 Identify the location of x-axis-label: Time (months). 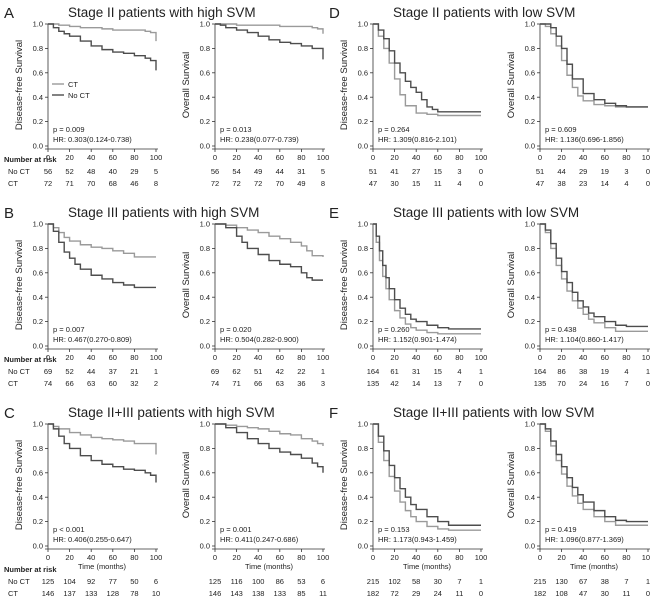
(102, 566).